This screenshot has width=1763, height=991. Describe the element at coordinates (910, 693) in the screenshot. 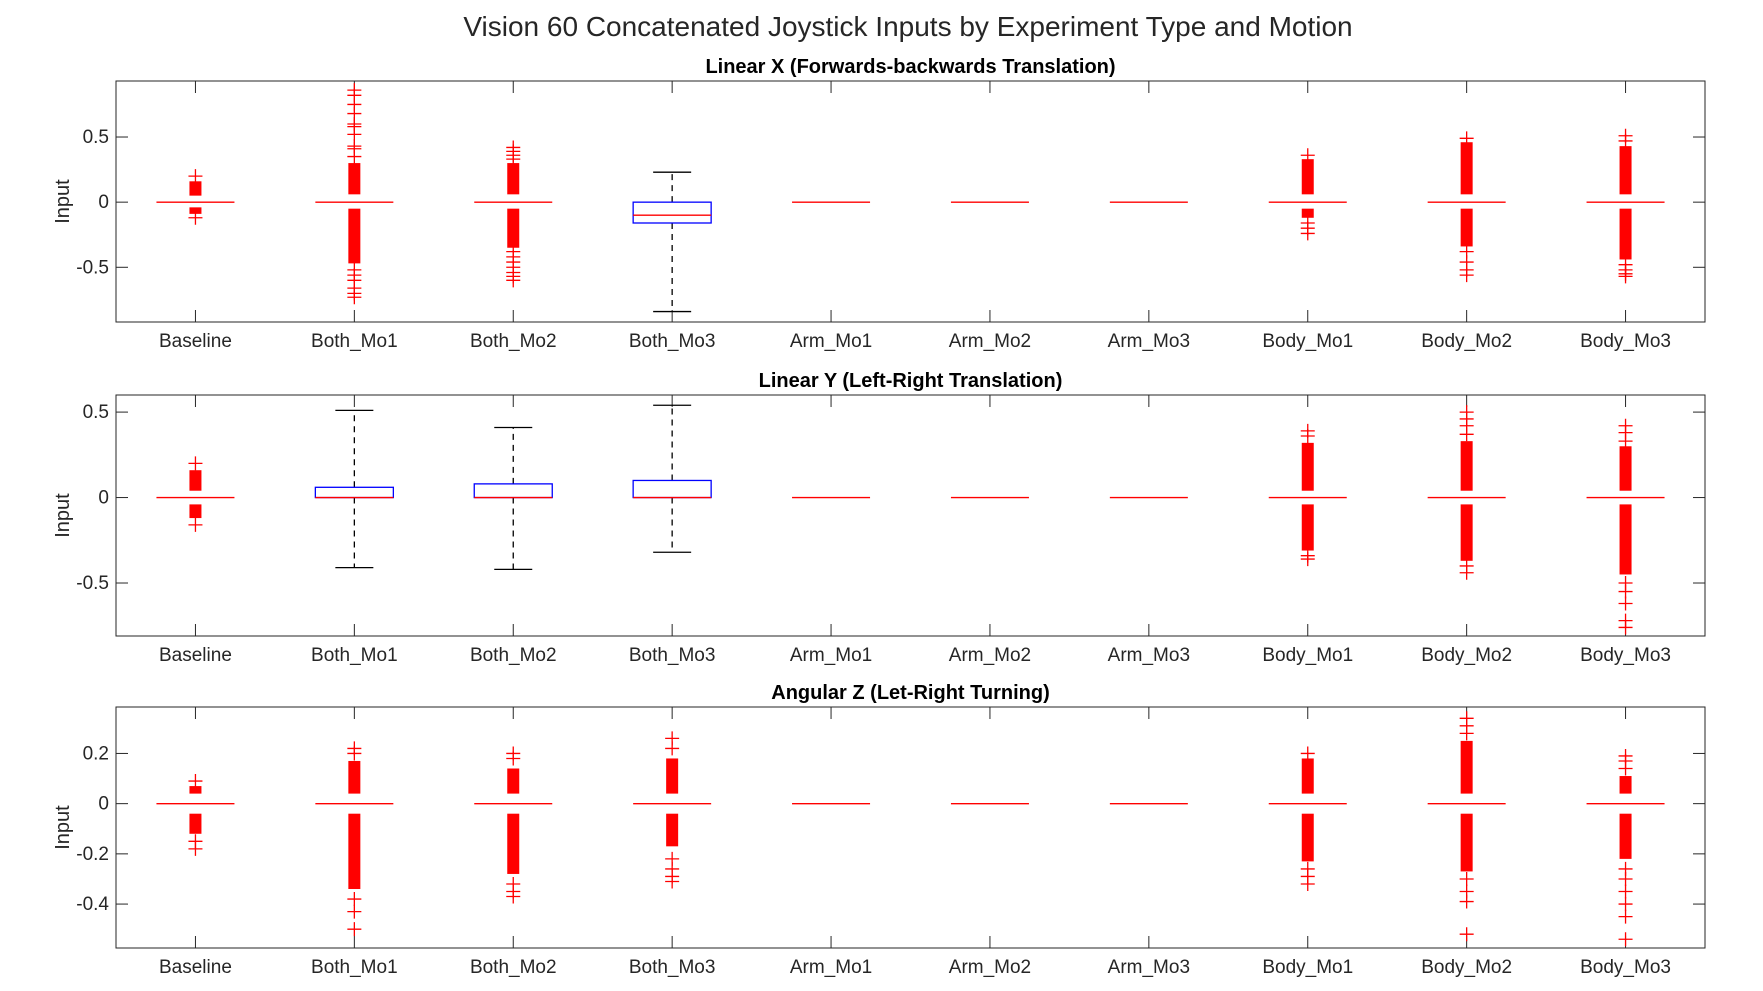

I see `subplot-title: Angular Z (Let-Right Turning)` at that location.